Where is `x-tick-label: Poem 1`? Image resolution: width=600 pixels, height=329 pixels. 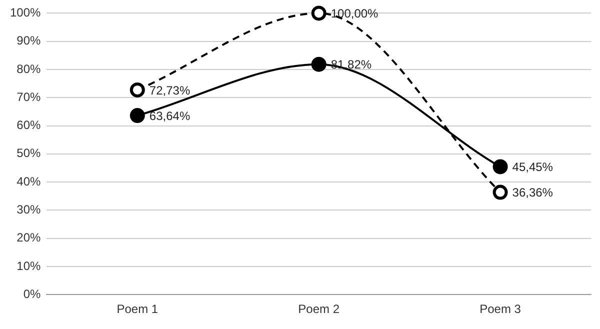
x-tick-label: Poem 1 is located at coordinates (137, 309).